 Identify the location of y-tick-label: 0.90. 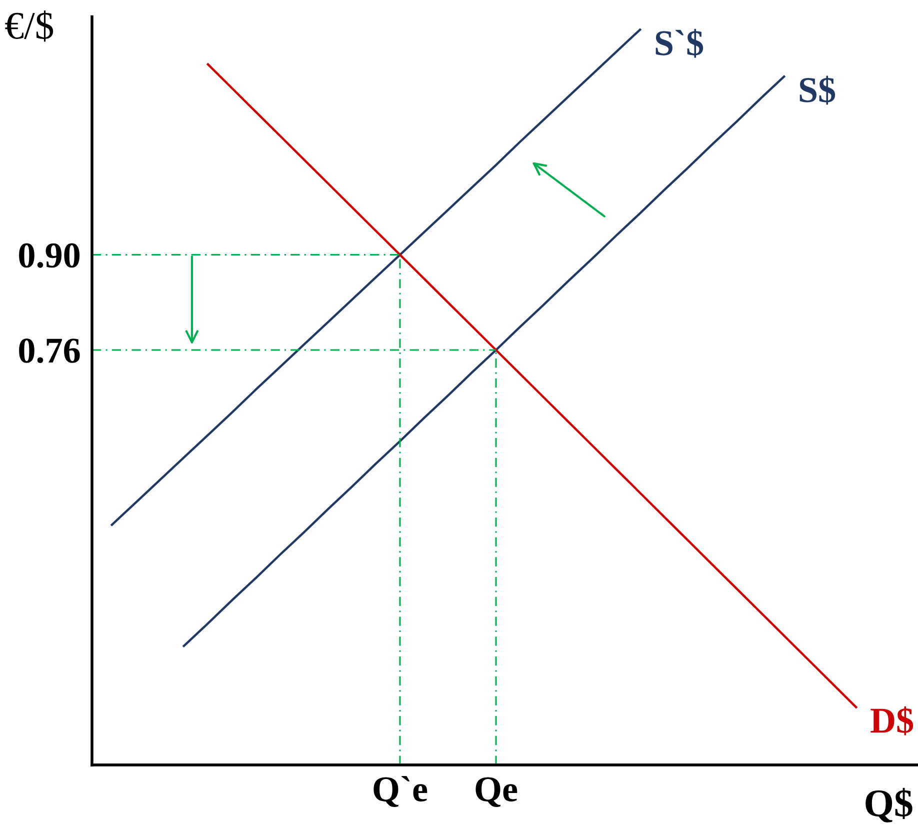
(49, 255).